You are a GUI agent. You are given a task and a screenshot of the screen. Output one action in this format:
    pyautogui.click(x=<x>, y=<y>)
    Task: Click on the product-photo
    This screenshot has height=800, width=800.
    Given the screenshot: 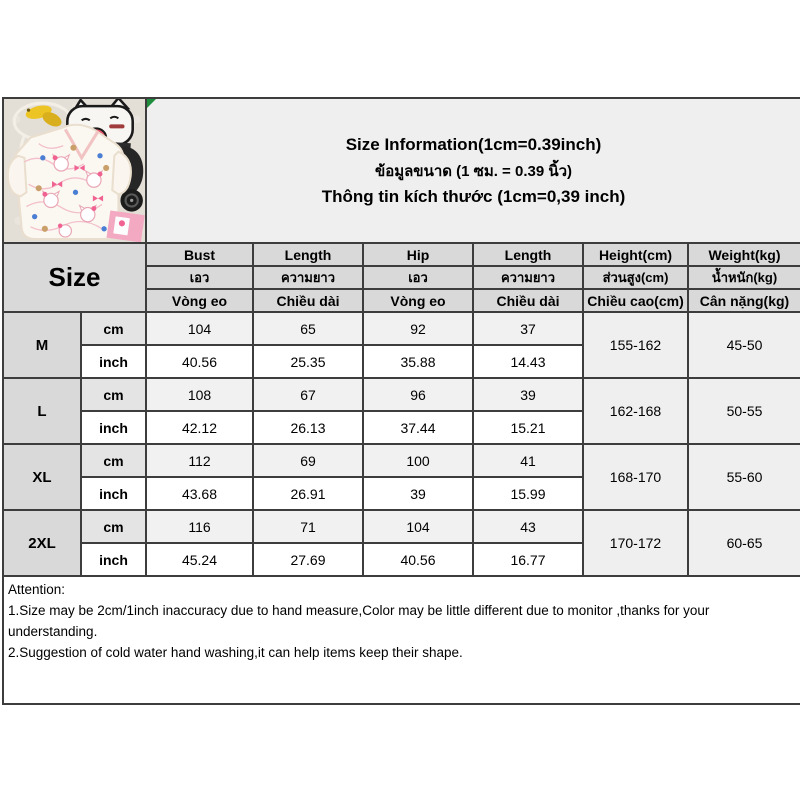 What is the action you would take?
    pyautogui.click(x=74, y=170)
    